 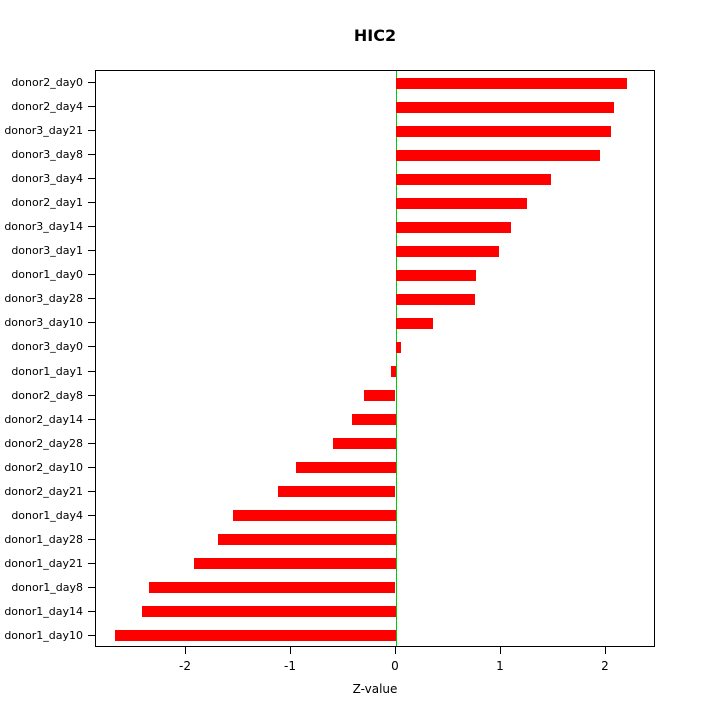 What do you see at coordinates (290, 666) in the screenshot?
I see `x-axis-tick-label: -1` at bounding box center [290, 666].